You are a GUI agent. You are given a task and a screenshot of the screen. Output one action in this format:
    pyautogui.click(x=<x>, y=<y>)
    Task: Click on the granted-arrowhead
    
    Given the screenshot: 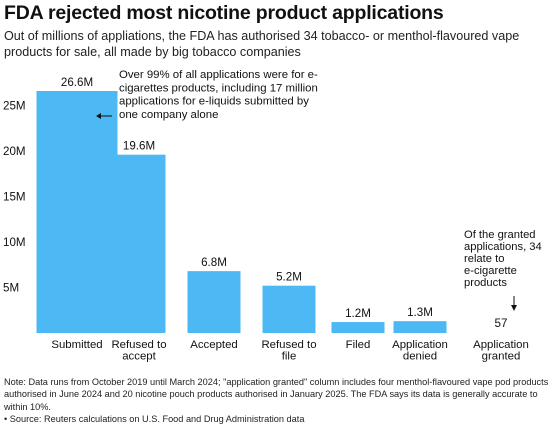 What is the action you would take?
    pyautogui.click(x=514, y=308)
    